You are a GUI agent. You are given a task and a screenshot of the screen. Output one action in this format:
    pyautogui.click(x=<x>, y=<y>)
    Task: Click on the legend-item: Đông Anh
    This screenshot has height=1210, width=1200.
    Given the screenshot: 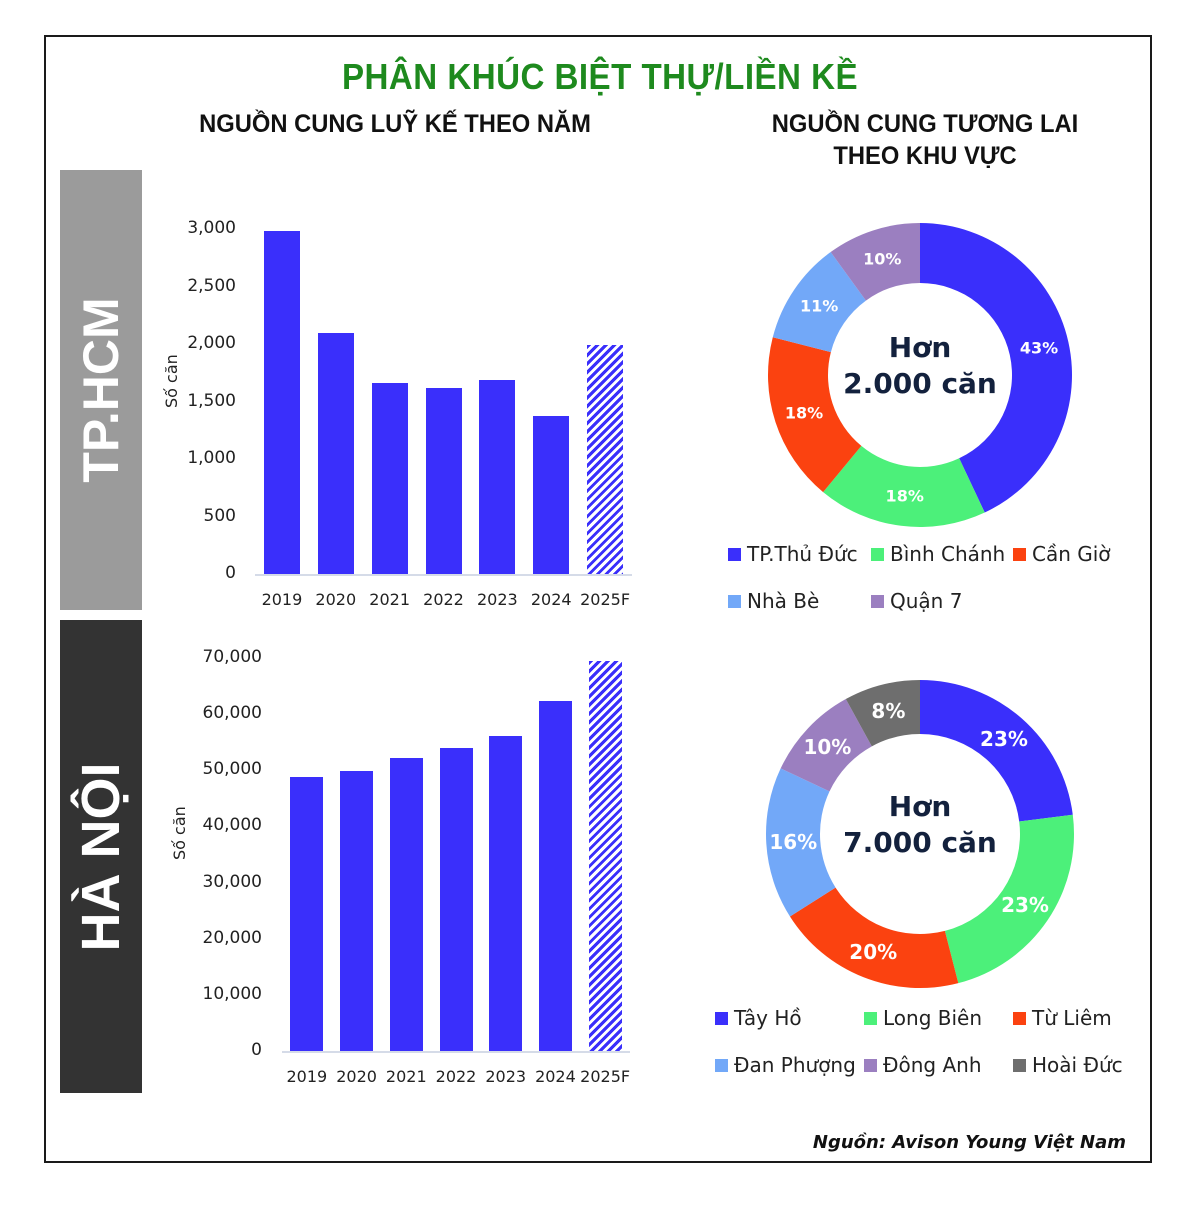 What is the action you would take?
    pyautogui.click(x=923, y=1065)
    